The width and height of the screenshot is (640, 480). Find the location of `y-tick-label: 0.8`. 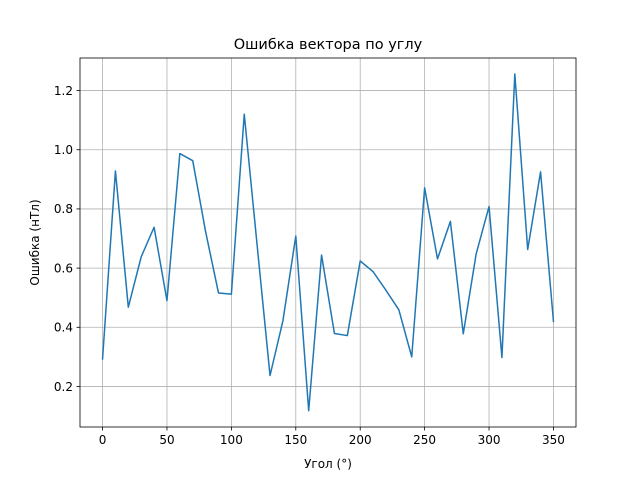

y-tick-label: 0.8 is located at coordinates (63, 209).